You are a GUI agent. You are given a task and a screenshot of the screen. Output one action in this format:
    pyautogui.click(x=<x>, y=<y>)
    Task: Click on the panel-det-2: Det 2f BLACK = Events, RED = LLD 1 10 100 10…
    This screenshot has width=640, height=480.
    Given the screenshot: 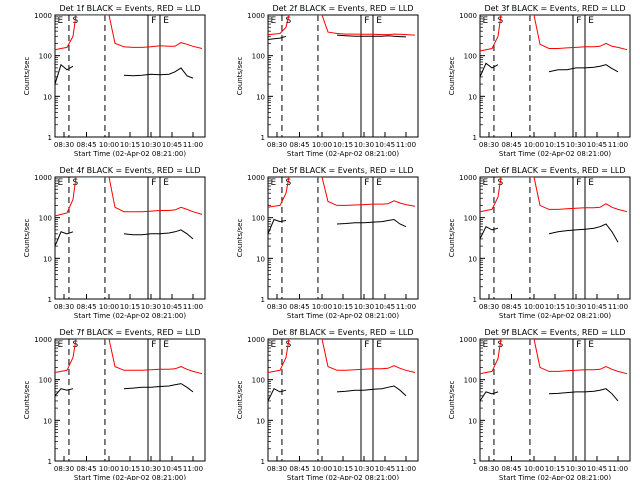 What is the action you would take?
    pyautogui.click(x=327, y=81)
    